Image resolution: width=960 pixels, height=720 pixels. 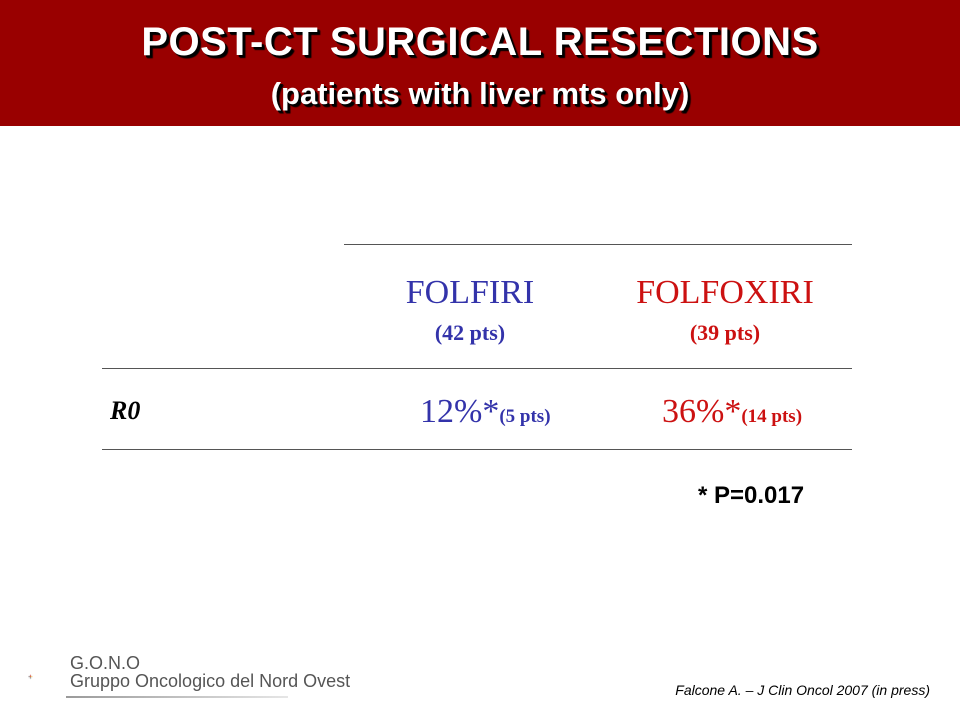 I want to click on cell-folfiri-r0: 12%*(5 pts), so click(x=485, y=412).